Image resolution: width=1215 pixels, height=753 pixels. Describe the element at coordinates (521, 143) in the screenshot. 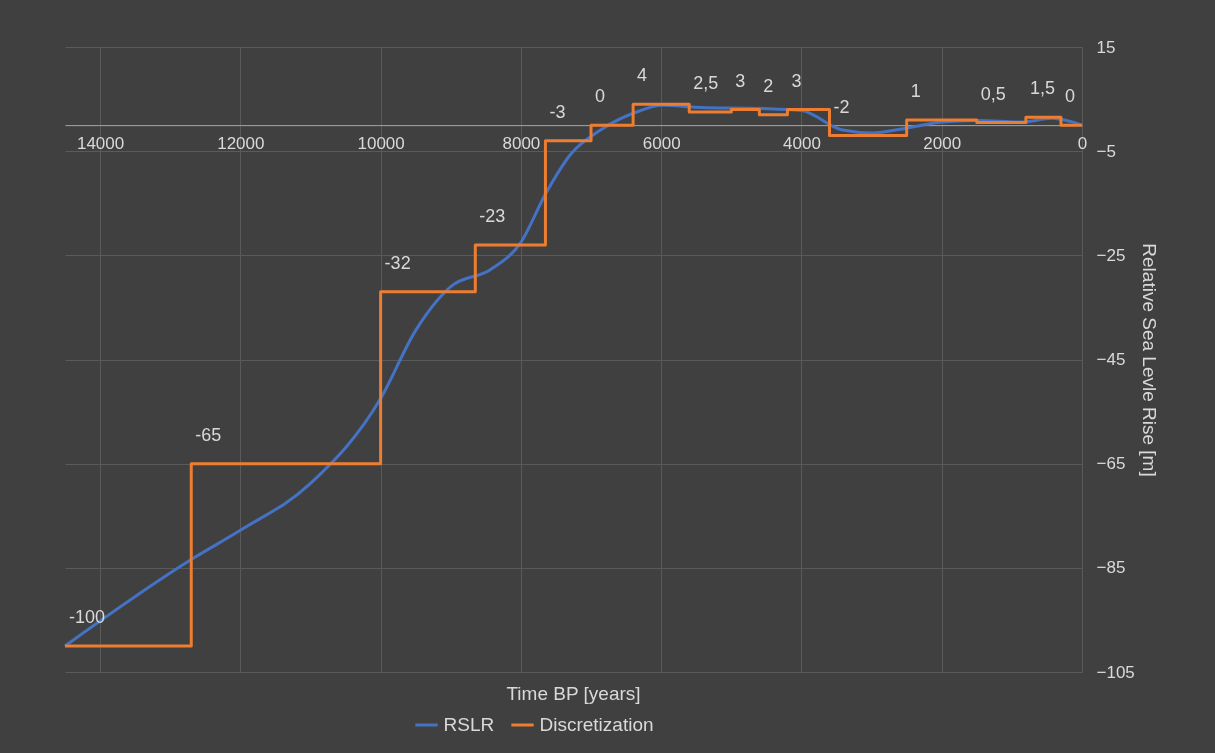

I see `x-tick-label: 8000` at that location.